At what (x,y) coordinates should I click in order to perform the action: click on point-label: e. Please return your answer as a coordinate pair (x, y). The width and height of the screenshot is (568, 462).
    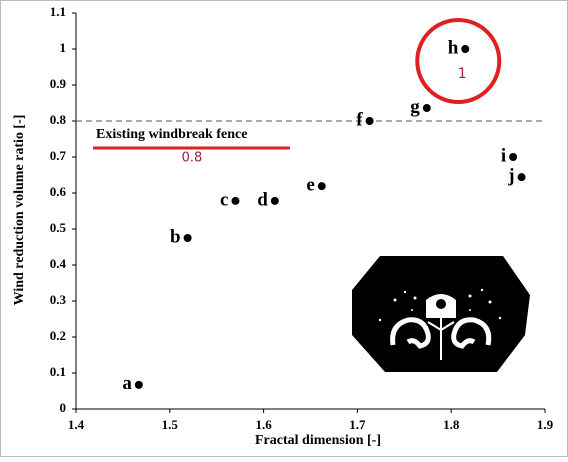
    Looking at the image, I should click on (310, 185).